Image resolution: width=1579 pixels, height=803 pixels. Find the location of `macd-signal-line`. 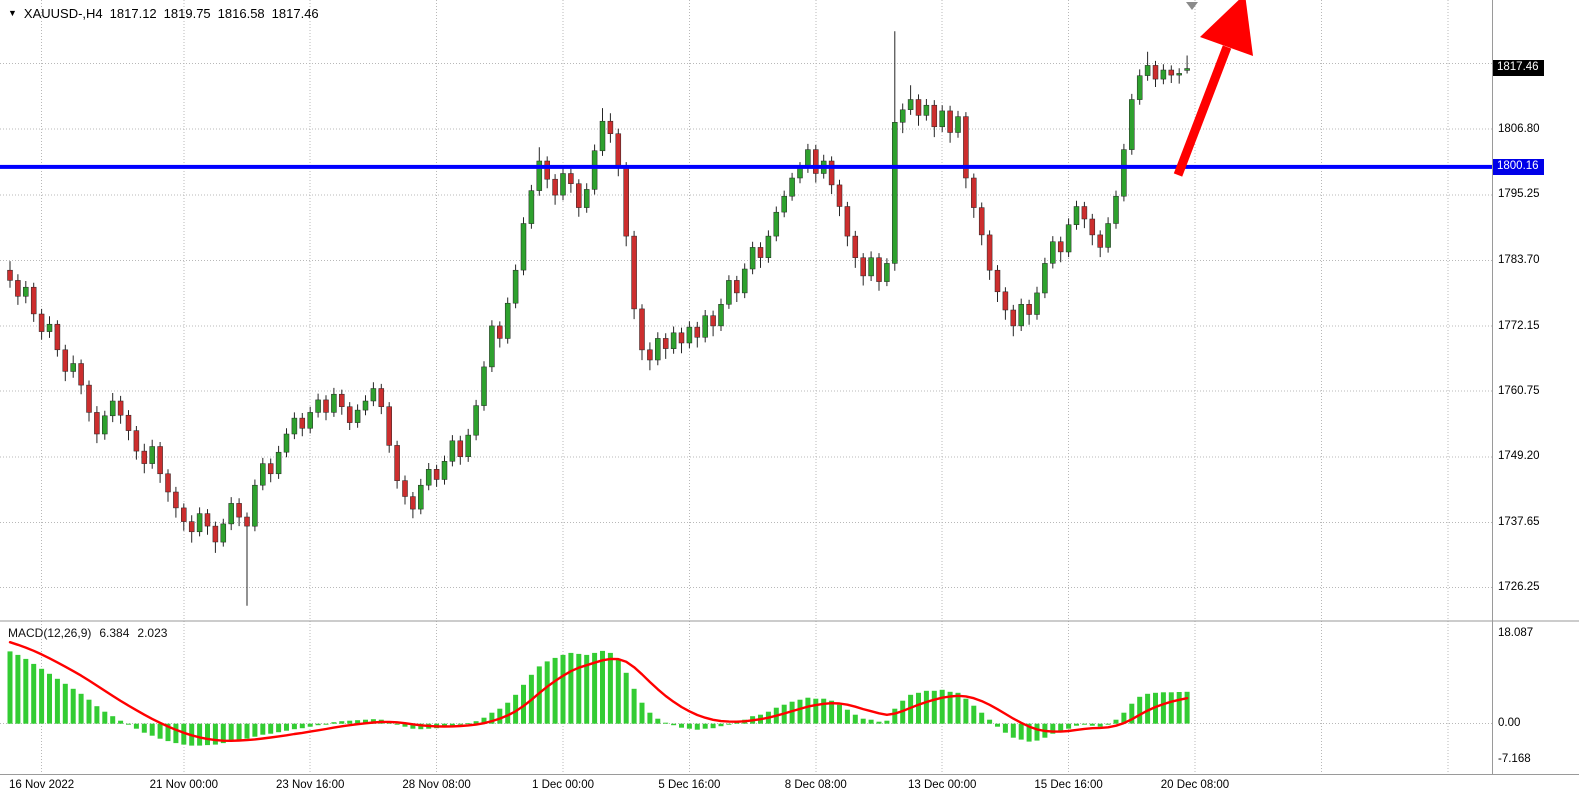

macd-signal-line is located at coordinates (598, 691).